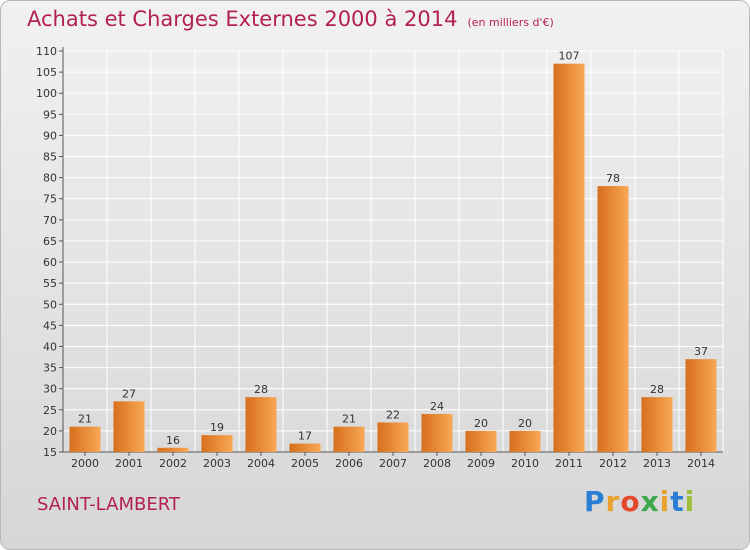 Image resolution: width=750 pixels, height=550 pixels. I want to click on y-tick-label: 75, so click(50, 199).